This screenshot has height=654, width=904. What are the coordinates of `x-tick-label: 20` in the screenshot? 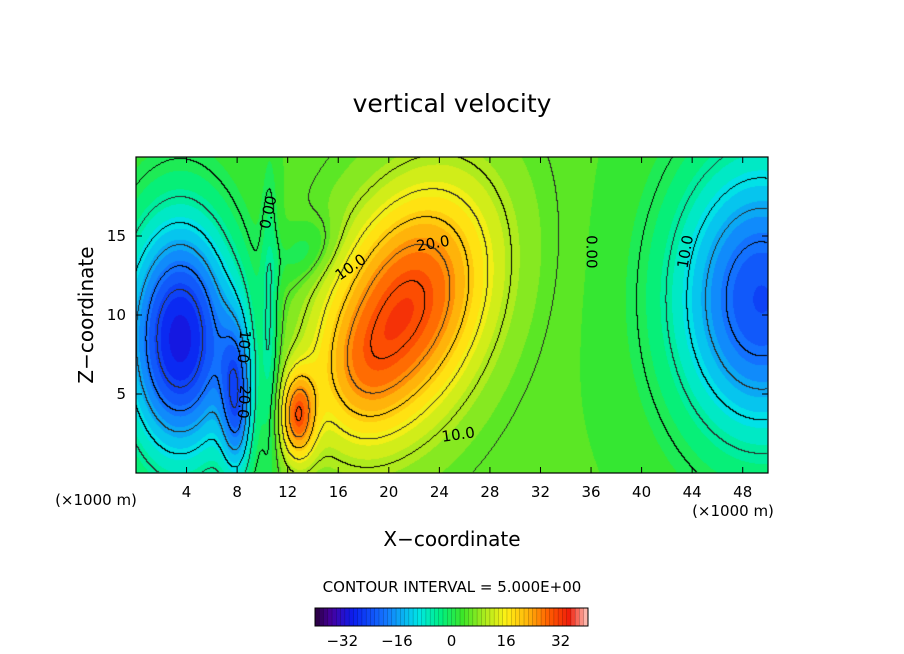 It's located at (388, 492).